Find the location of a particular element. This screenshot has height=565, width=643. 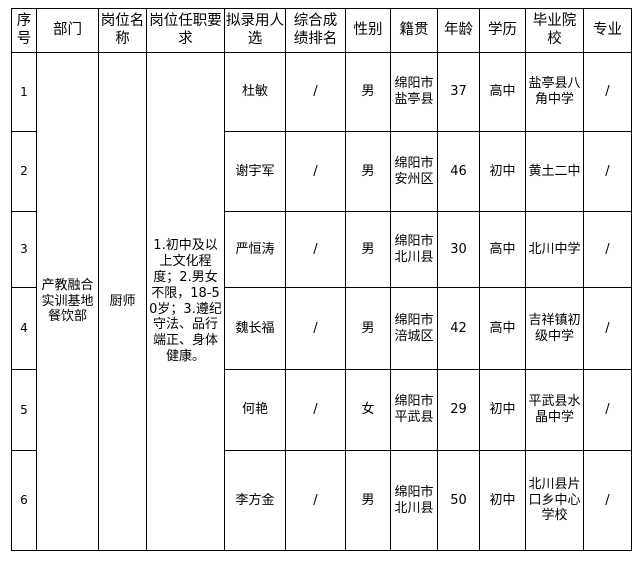

cell-school: 北川中学 is located at coordinates (554, 249).